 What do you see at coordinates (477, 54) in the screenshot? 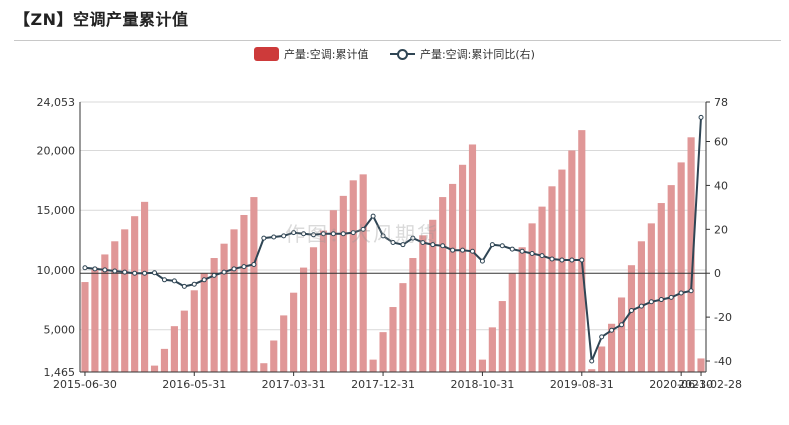
I see `legend-label-line: 产量:空调:累计同比(右)` at bounding box center [477, 54].